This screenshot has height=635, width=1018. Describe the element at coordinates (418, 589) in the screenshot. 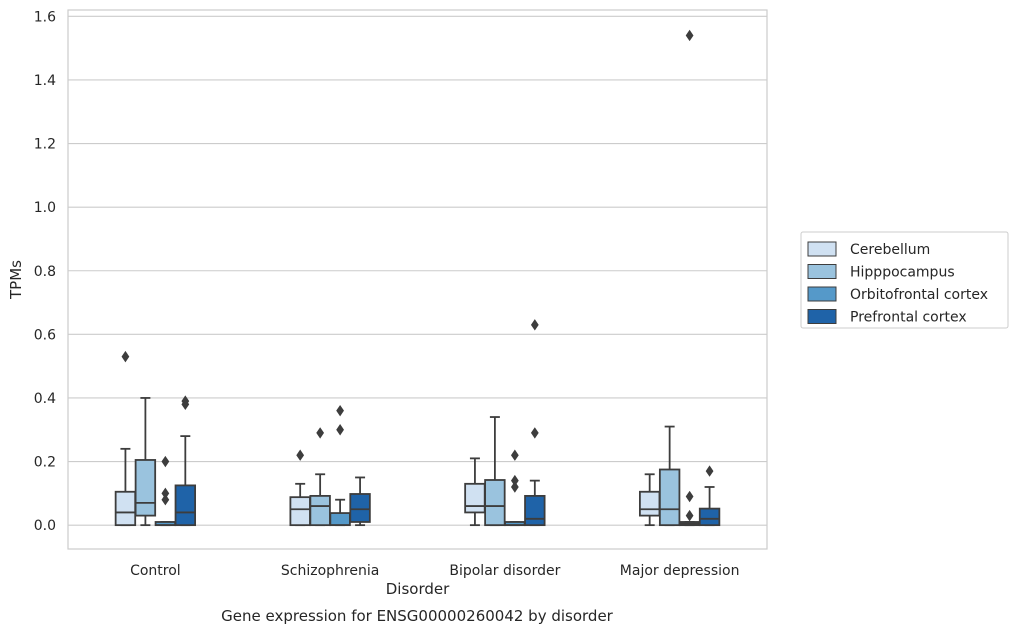

I see `x-axis-title: Disorder` at that location.